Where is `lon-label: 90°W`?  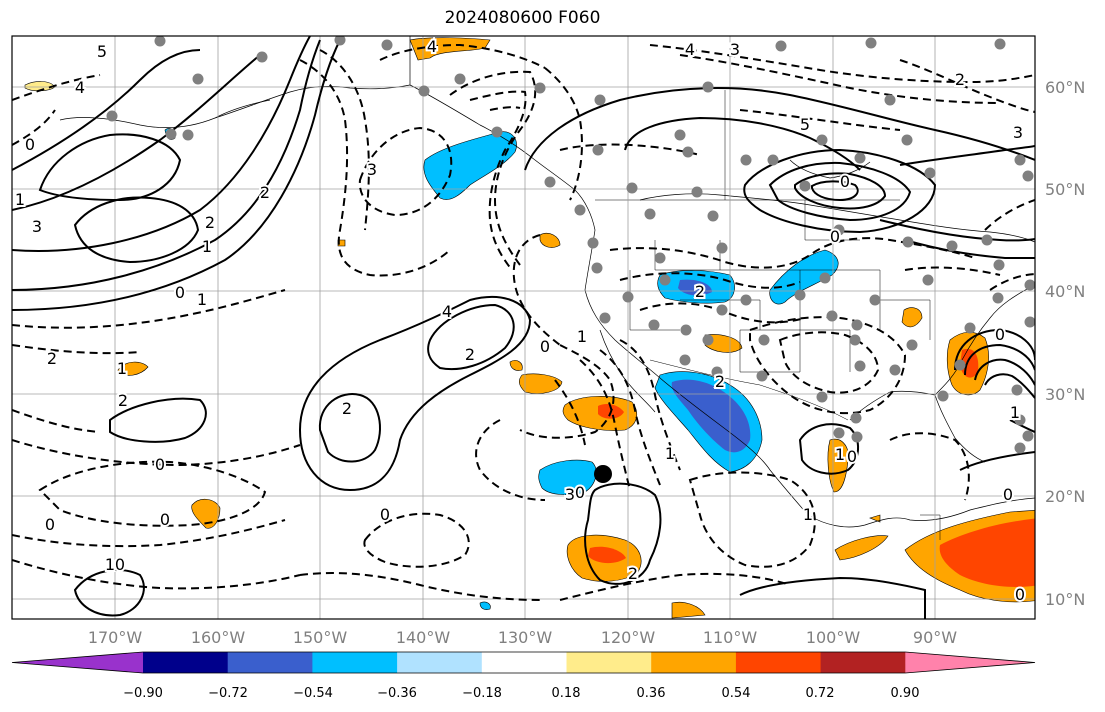
lon-label: 90°W is located at coordinates (935, 637).